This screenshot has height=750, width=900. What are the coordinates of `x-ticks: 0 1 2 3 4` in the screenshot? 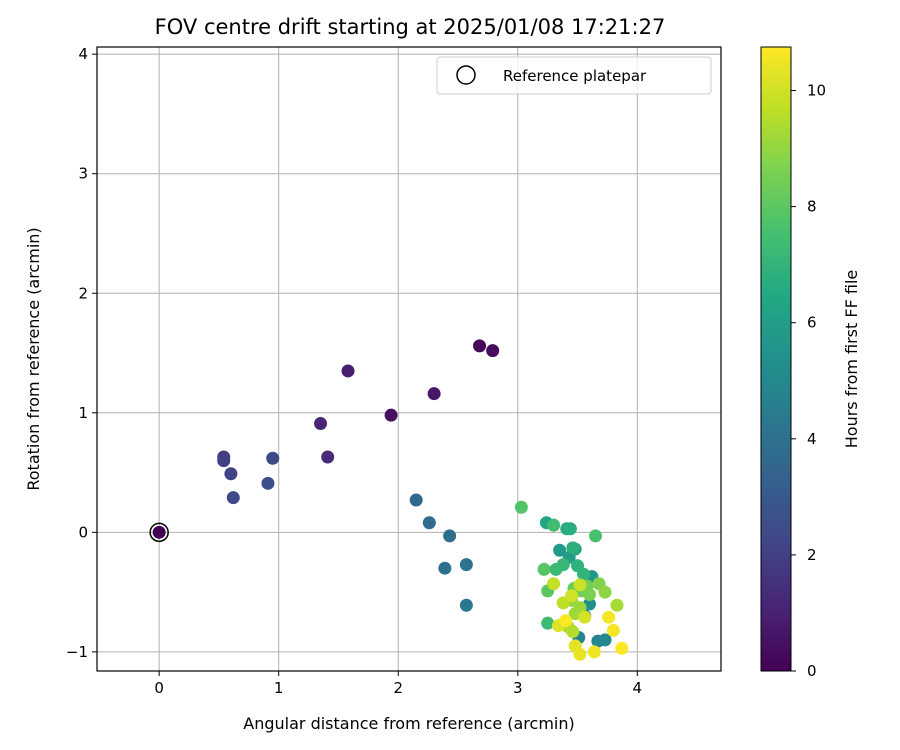 It's located at (398, 684).